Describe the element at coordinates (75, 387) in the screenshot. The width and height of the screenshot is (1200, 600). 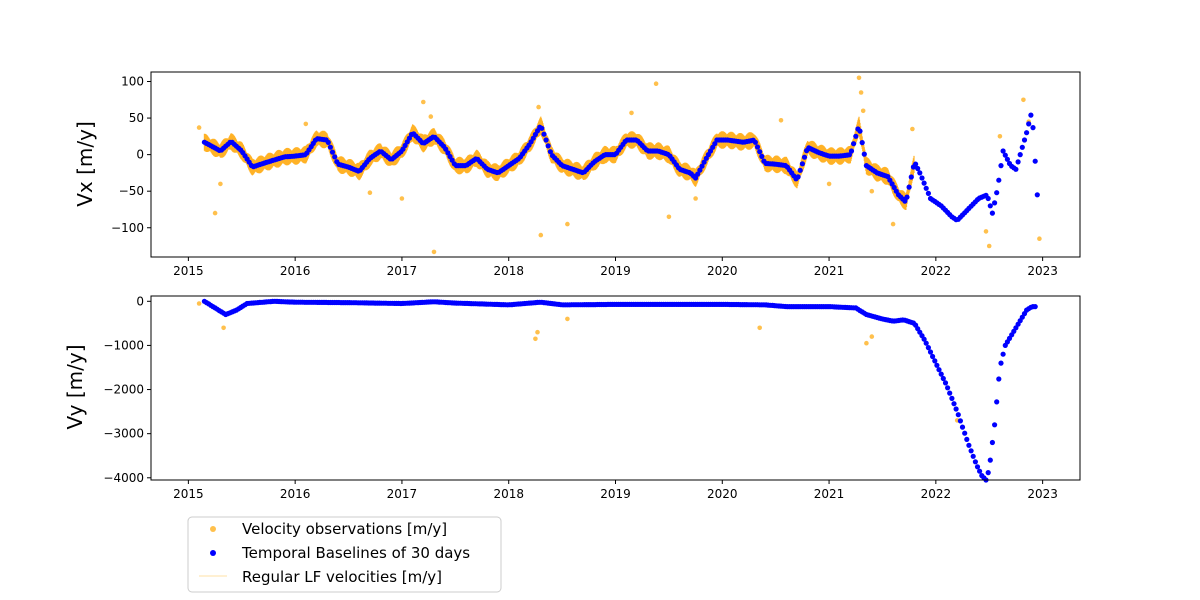
I see `vy-y-axis-label: Vy [m/y]` at that location.